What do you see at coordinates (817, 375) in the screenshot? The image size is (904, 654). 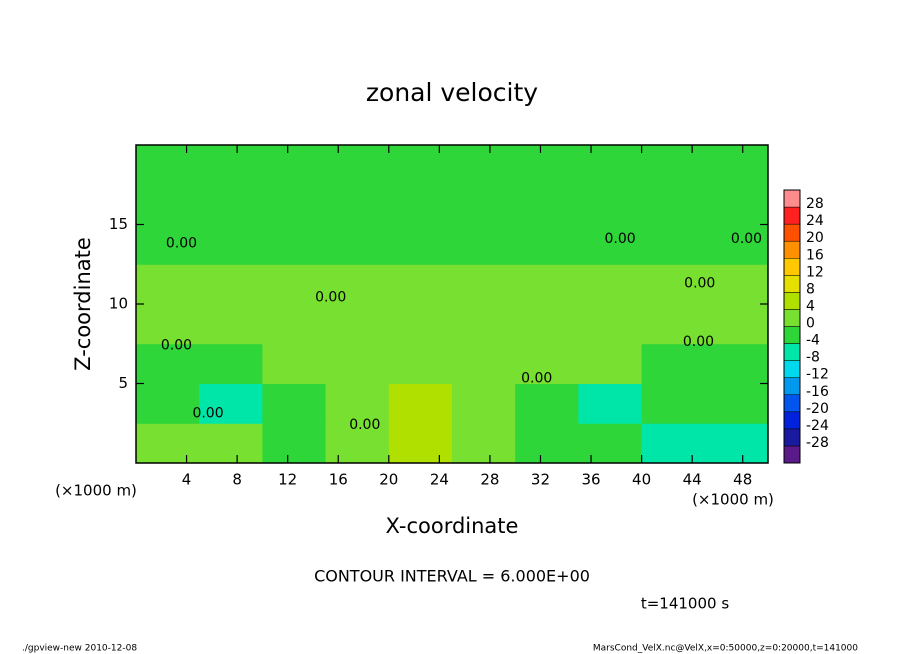 I see `colorbar-label: -12` at bounding box center [817, 375].